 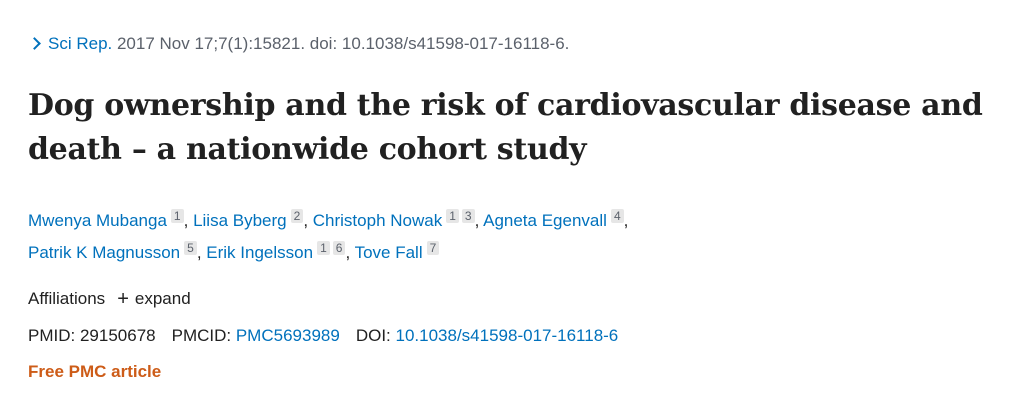 What do you see at coordinates (468, 216) in the screenshot?
I see `affiliation-ref: 3` at bounding box center [468, 216].